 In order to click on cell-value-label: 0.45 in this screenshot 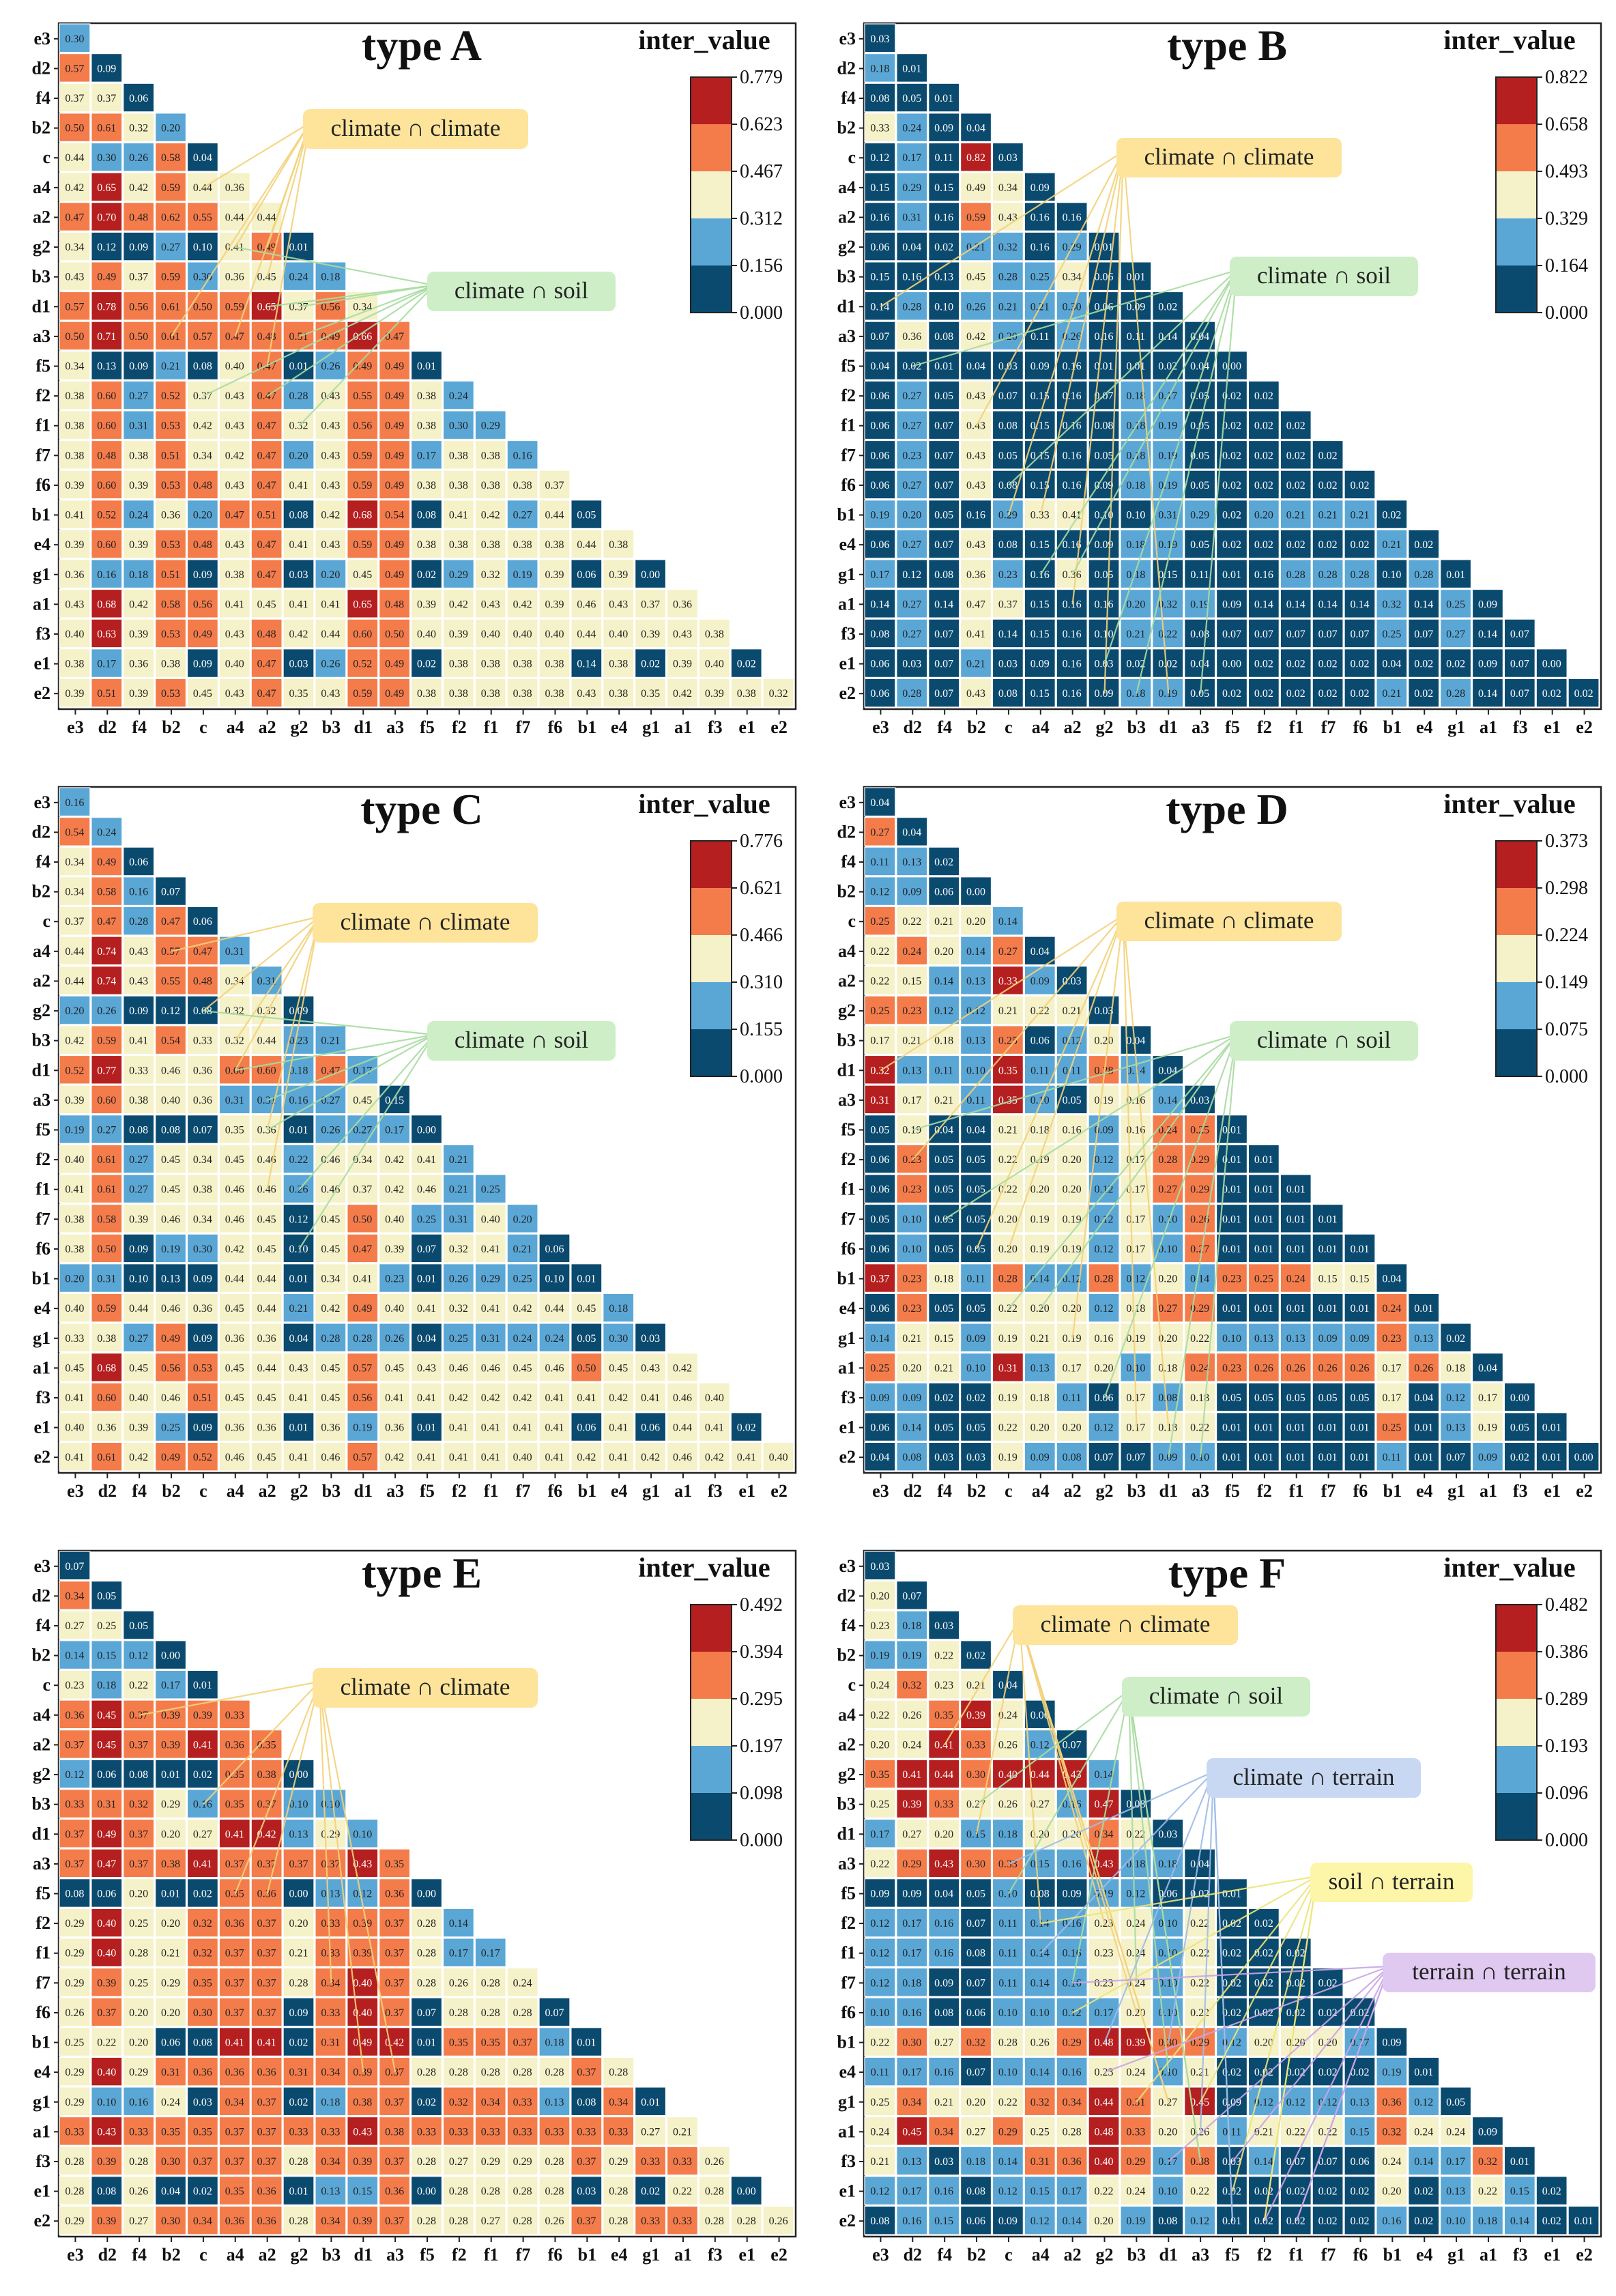, I will do `click(975, 277)`.